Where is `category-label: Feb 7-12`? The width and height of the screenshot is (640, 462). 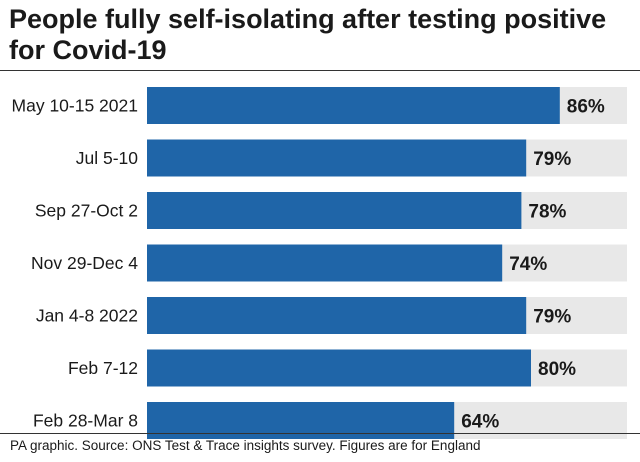 category-label: Feb 7-12 is located at coordinates (103, 368).